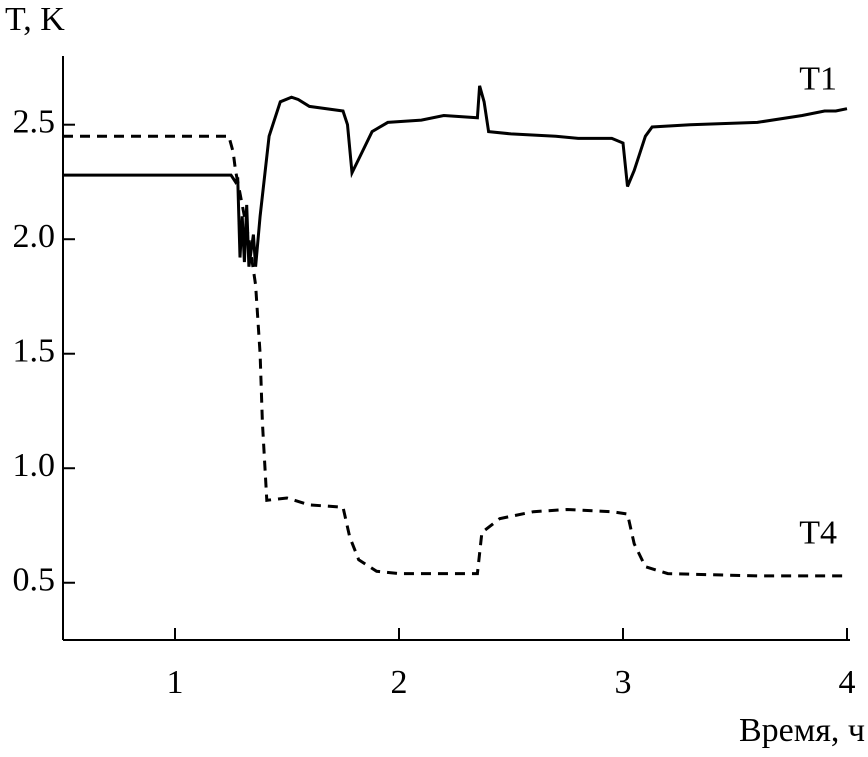  What do you see at coordinates (34, 122) in the screenshot?
I see `y-tick-label: 2.5` at bounding box center [34, 122].